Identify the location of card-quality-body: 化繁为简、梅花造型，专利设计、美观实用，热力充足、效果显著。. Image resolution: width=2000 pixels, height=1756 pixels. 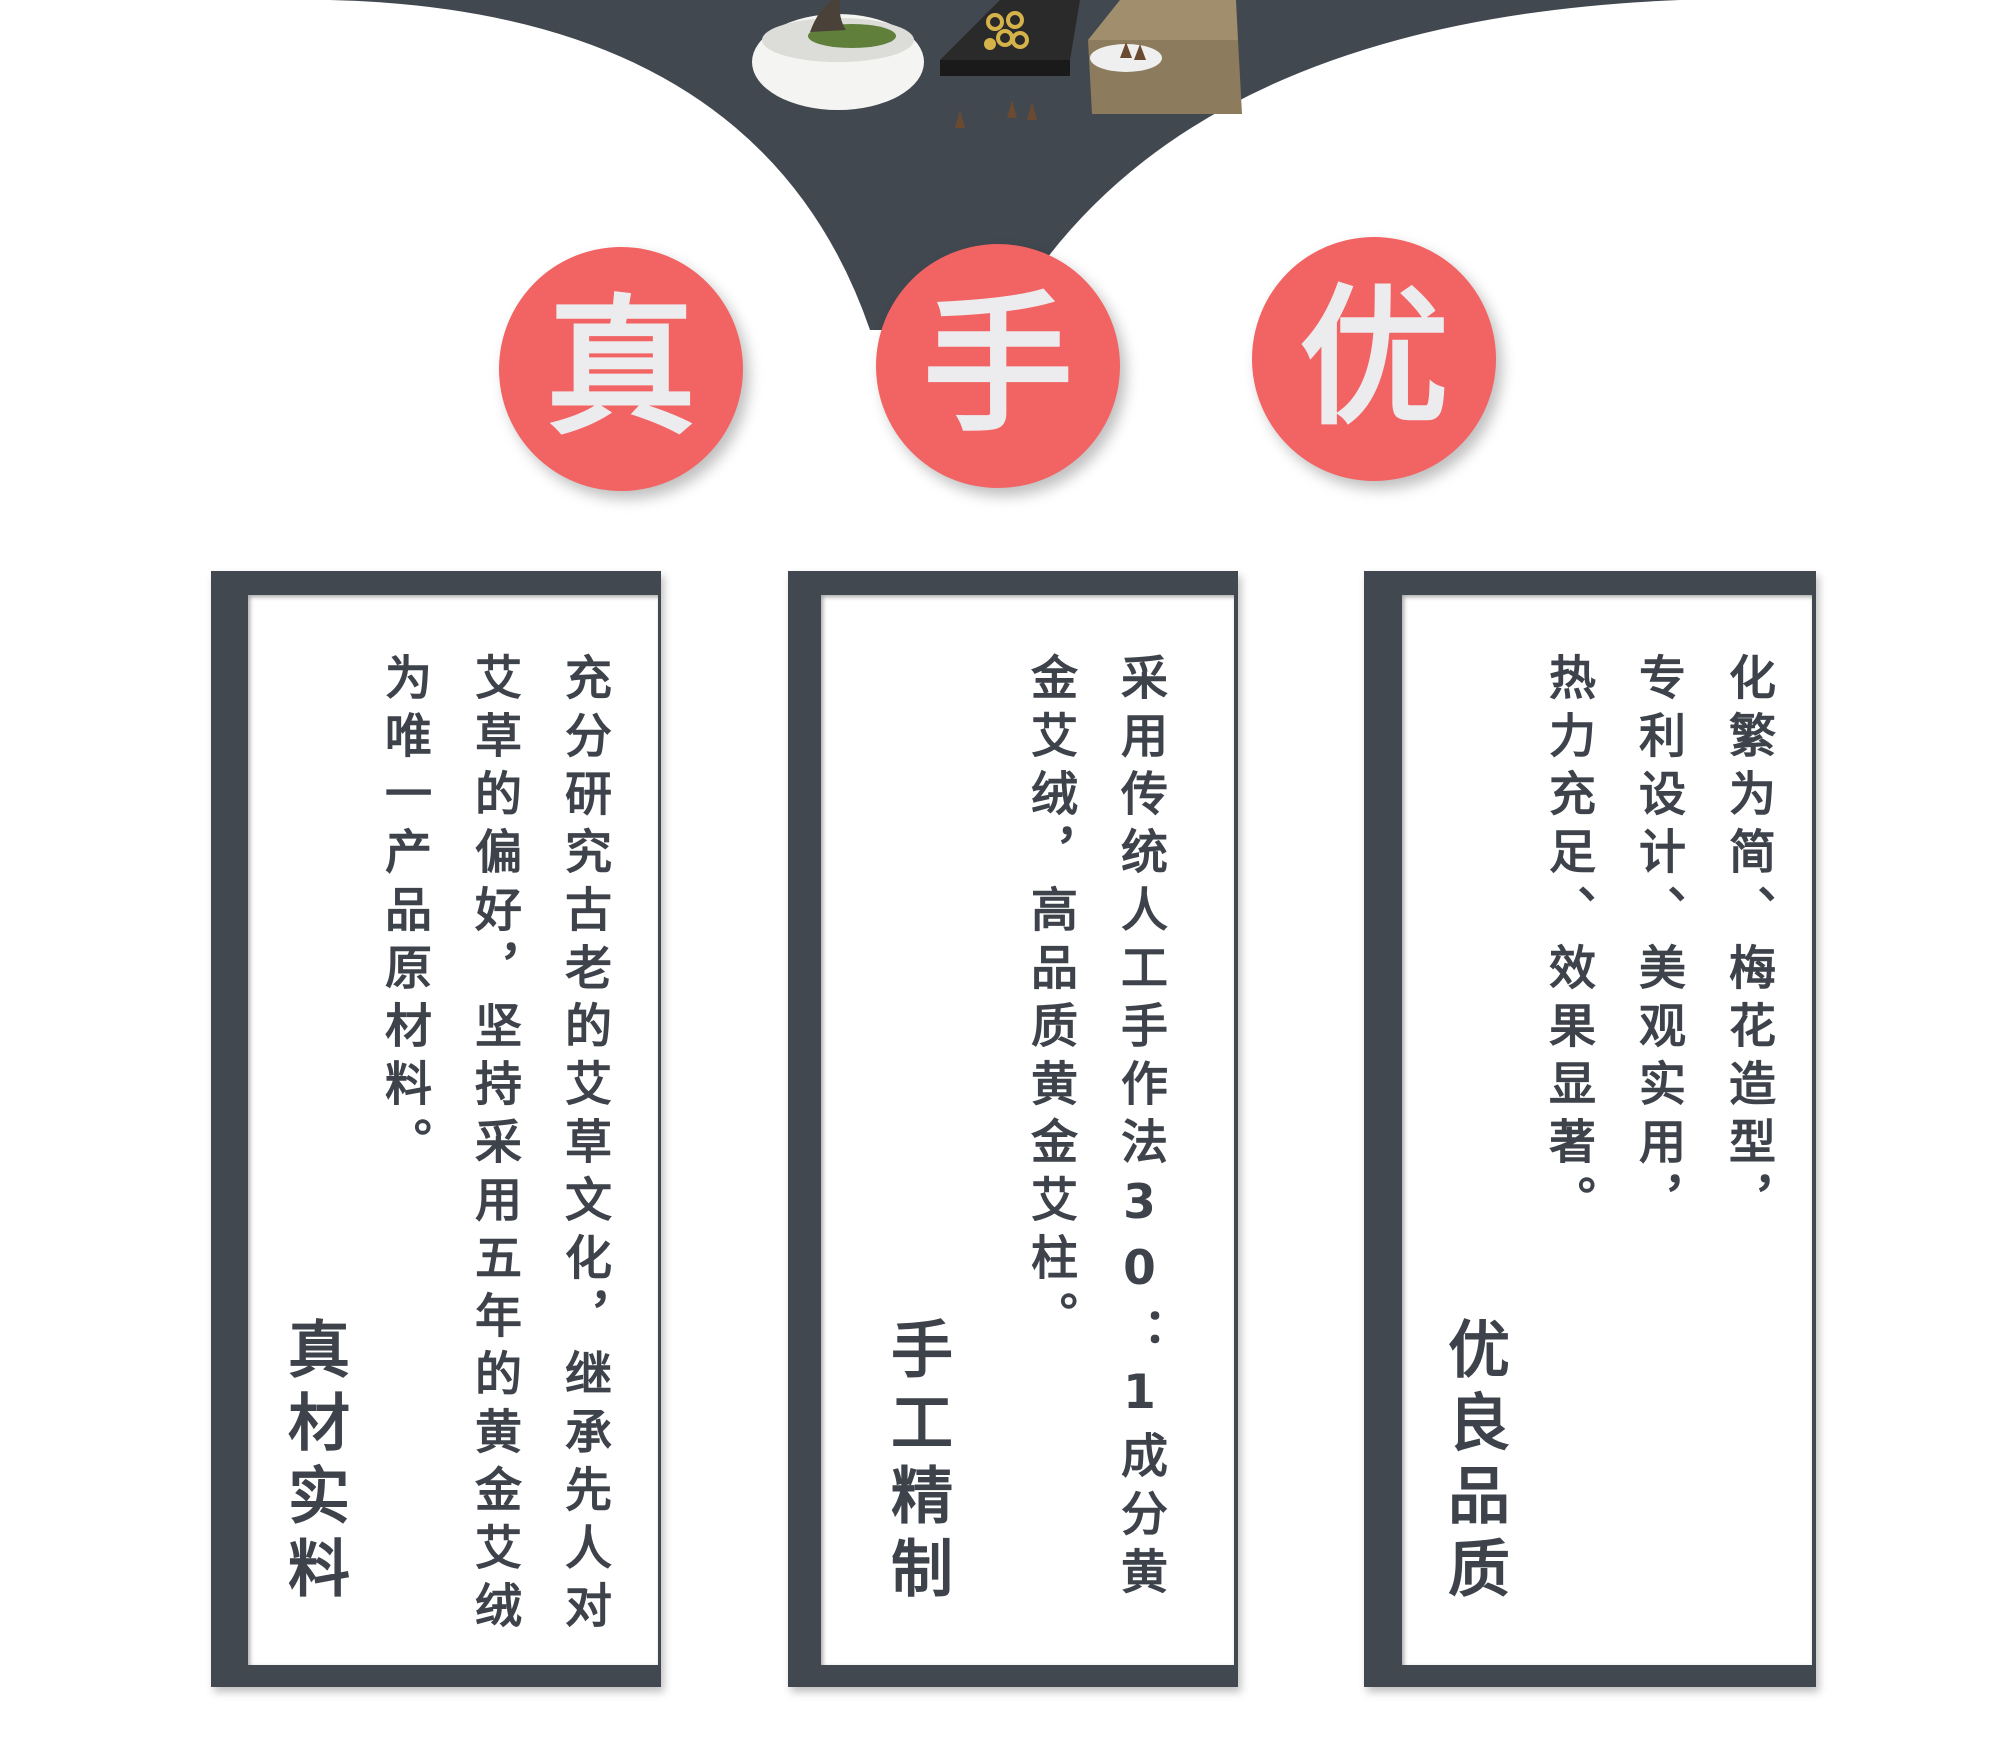
(1657, 943).